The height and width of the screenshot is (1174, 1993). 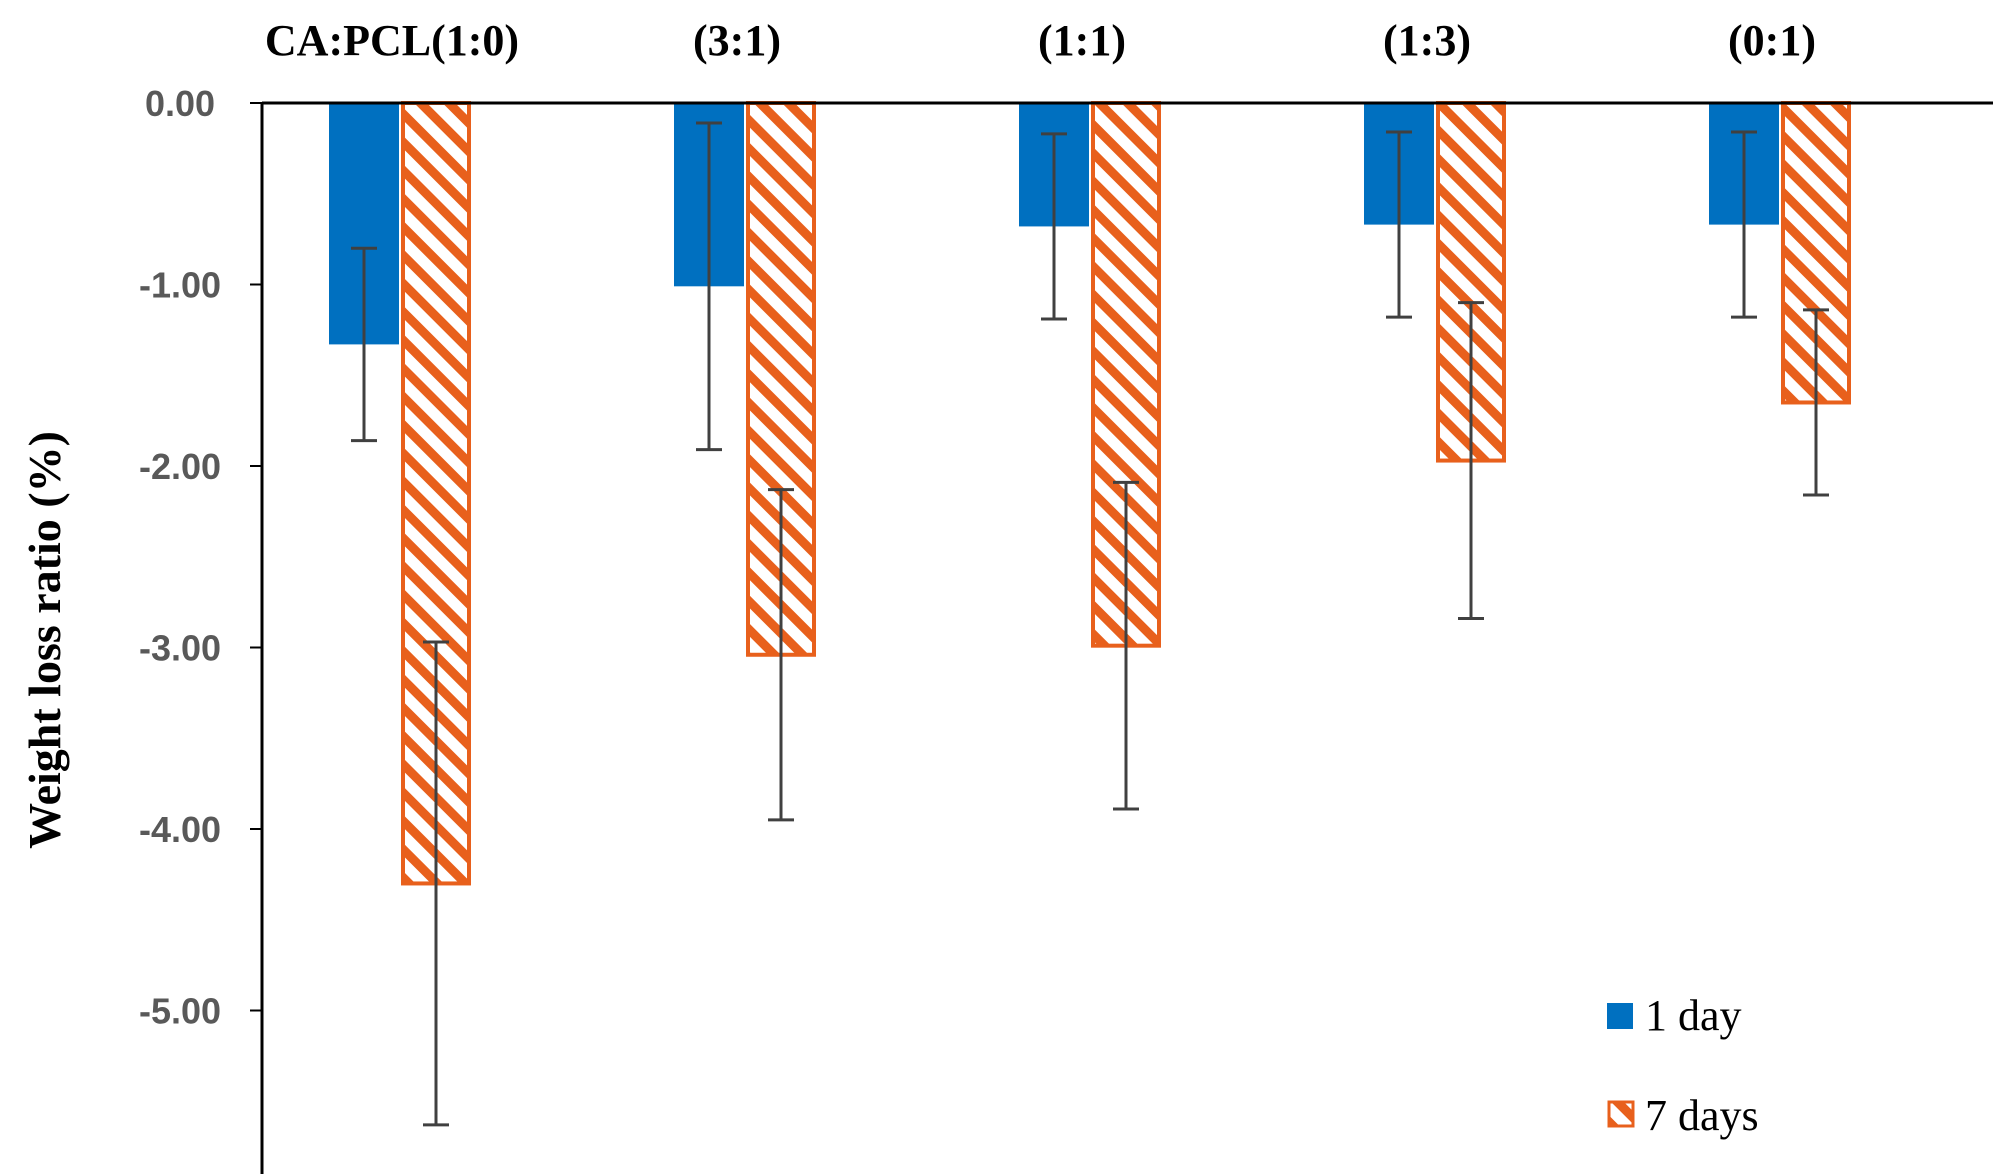 I want to click on y-tick-label: 0.00, so click(x=180, y=103).